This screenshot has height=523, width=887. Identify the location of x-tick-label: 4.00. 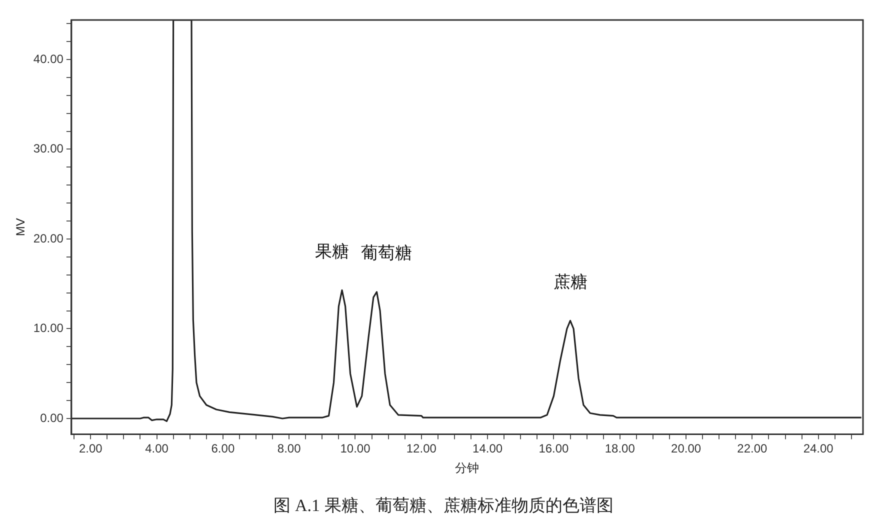
(157, 449).